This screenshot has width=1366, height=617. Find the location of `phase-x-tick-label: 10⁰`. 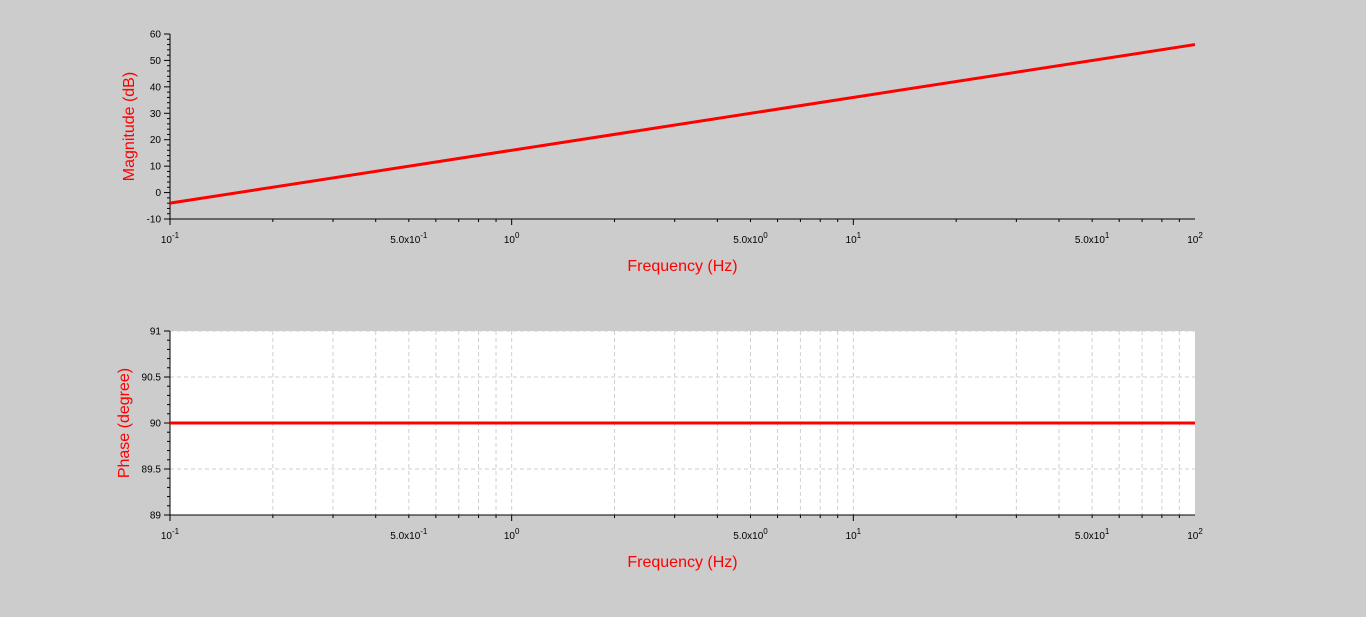

phase-x-tick-label: 10⁰ is located at coordinates (512, 534).